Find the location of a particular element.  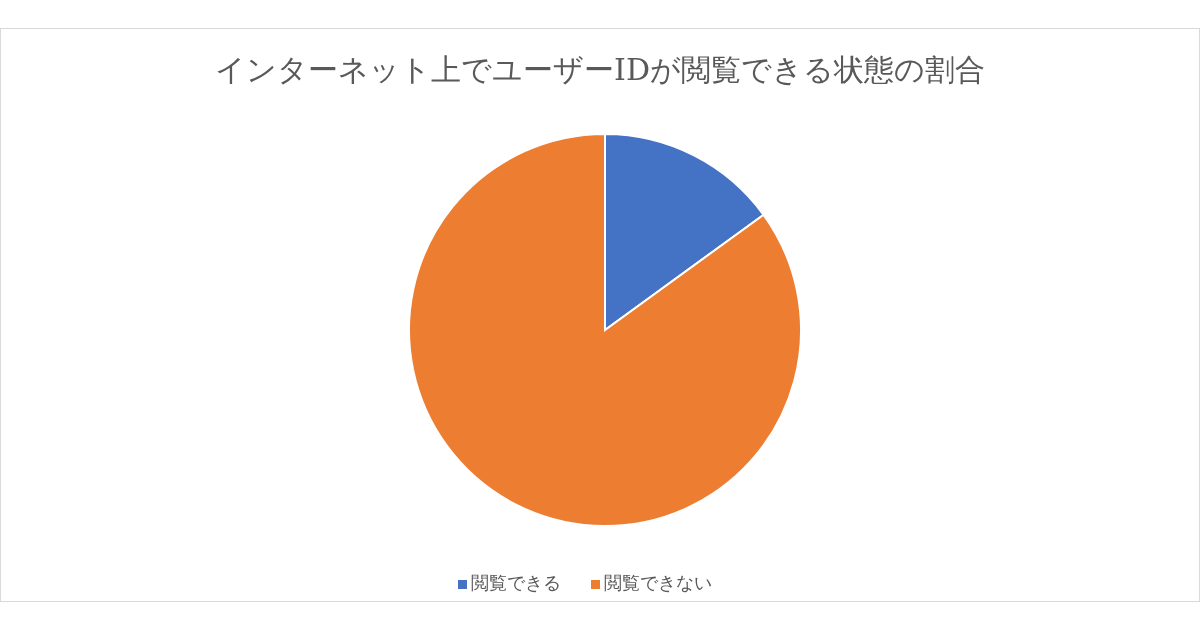

legend-label: 閲覧できる is located at coordinates (516, 582).